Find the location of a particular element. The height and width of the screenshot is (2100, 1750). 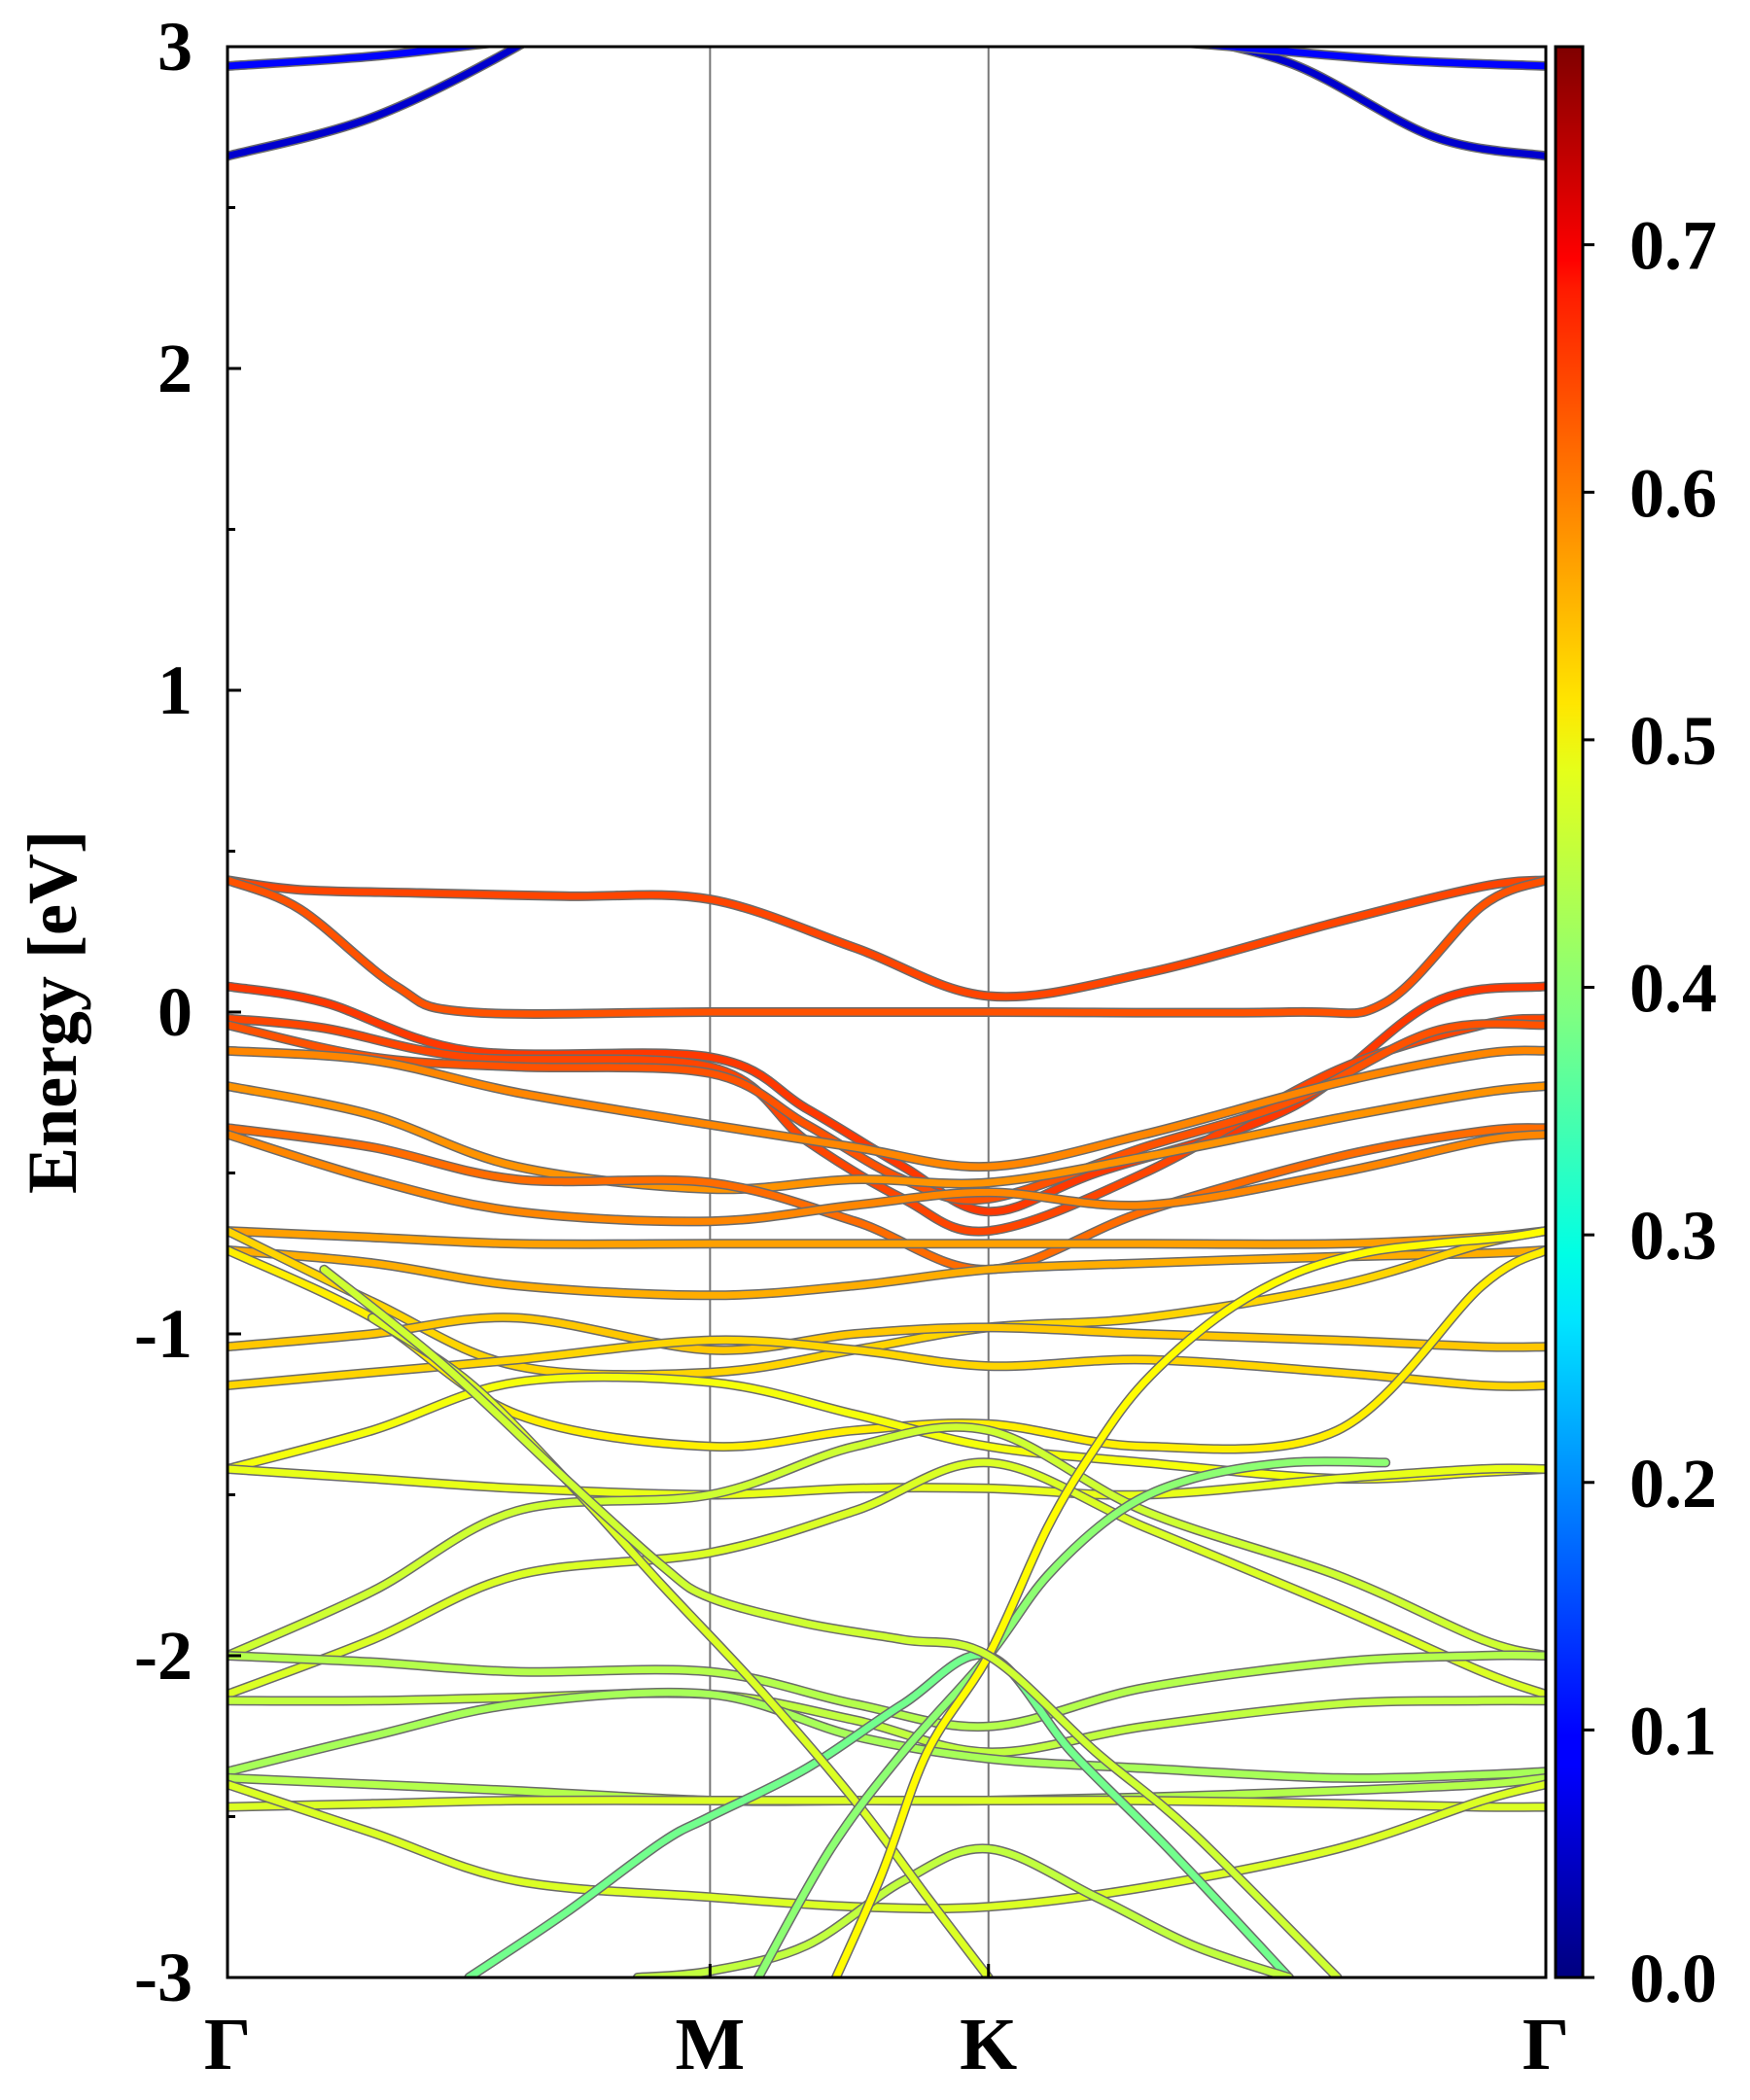

y-axis-label: Energy [eV] is located at coordinates (52, 1012).